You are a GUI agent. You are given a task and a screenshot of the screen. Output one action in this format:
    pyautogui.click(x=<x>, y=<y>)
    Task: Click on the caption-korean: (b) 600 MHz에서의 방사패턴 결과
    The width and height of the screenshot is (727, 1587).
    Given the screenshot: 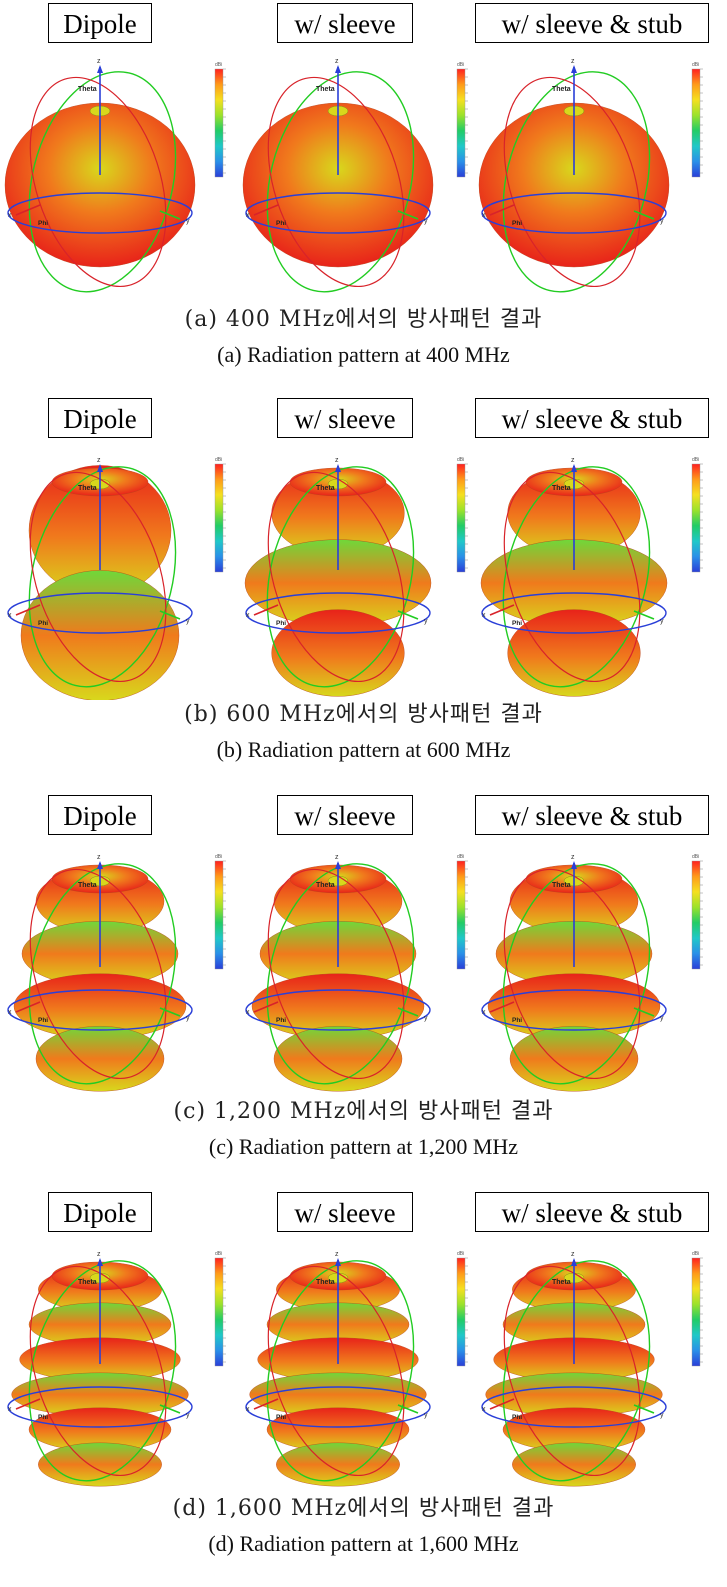 What is the action you would take?
    pyautogui.click(x=363, y=714)
    